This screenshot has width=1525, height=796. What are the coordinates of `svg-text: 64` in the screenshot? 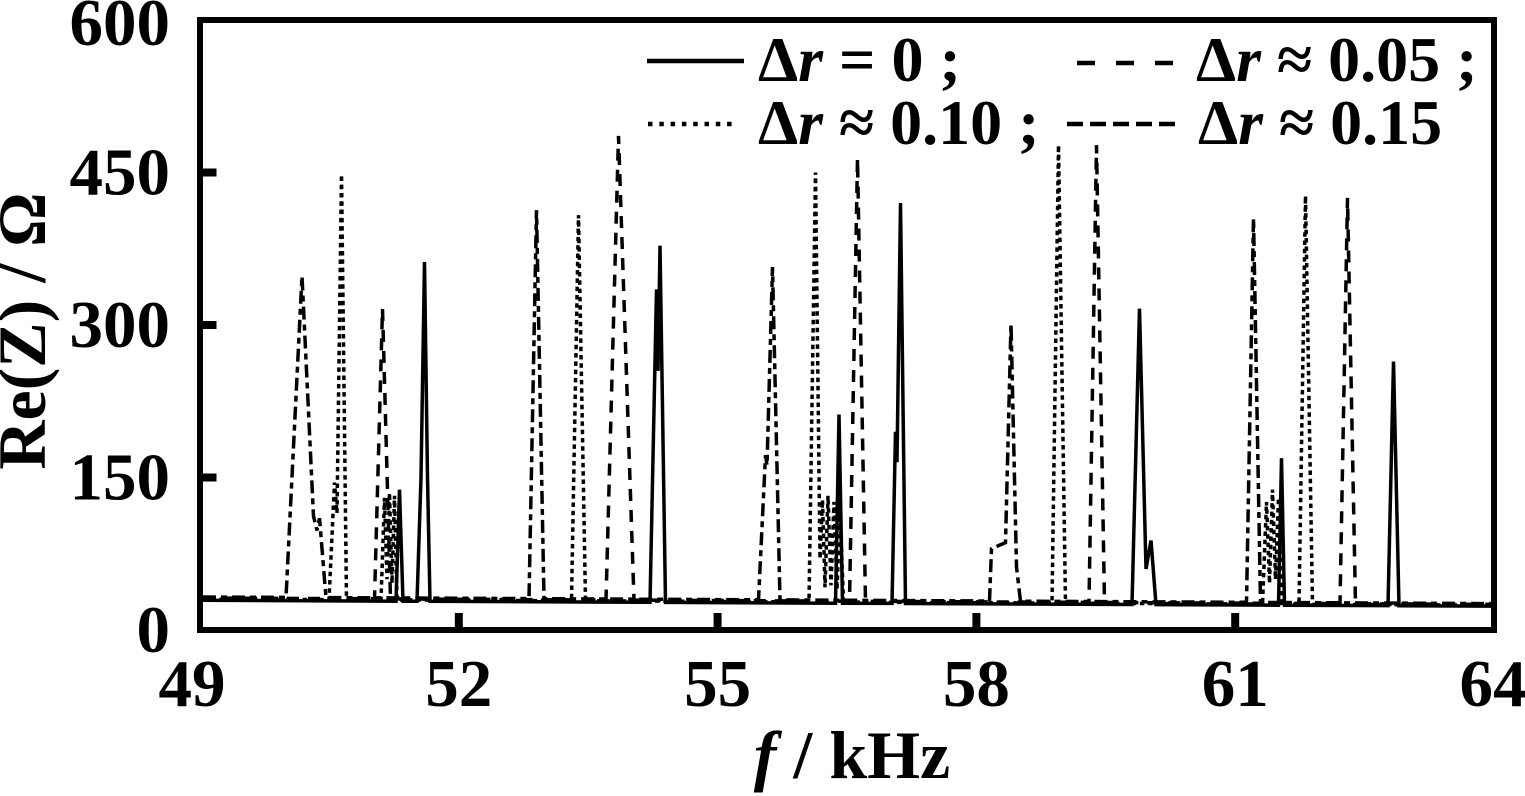 It's located at (1492, 684).